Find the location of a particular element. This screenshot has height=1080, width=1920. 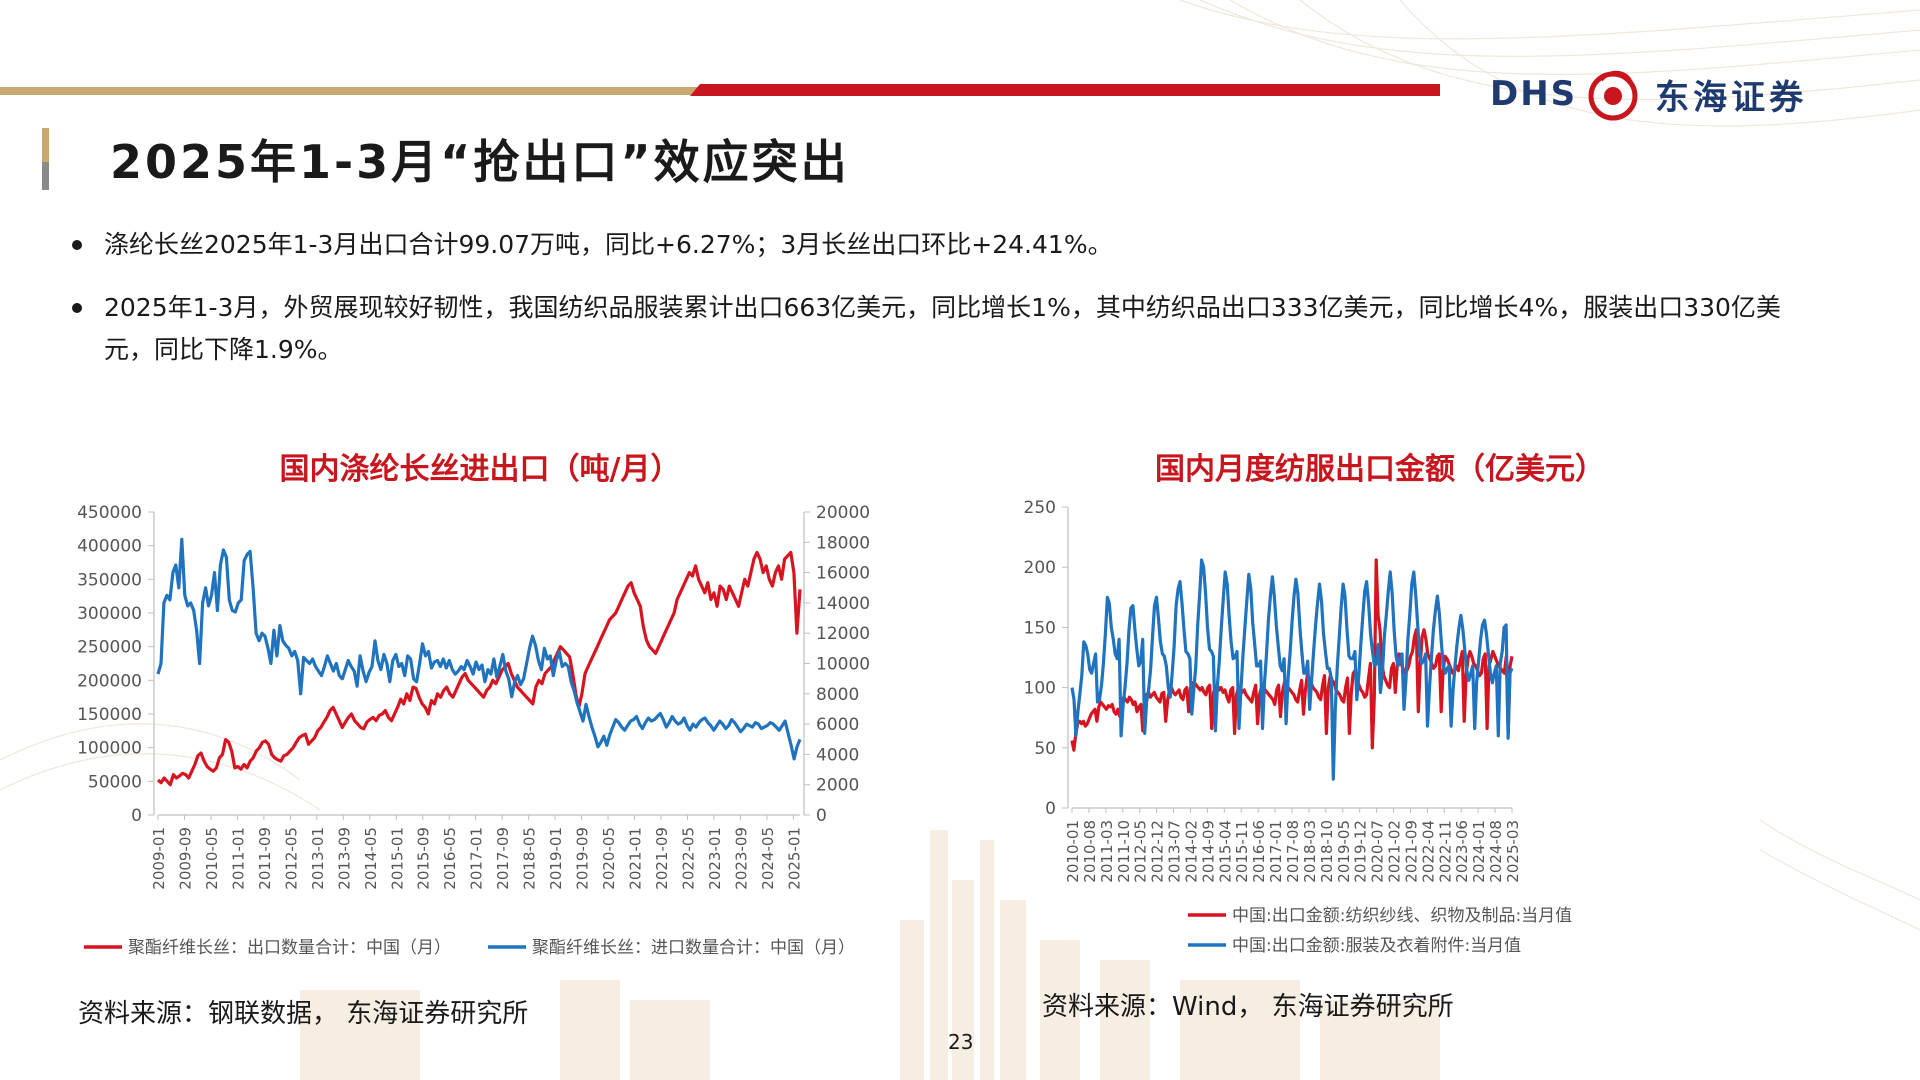

x-tick-label: 2017-08 is located at coordinates (1293, 851).